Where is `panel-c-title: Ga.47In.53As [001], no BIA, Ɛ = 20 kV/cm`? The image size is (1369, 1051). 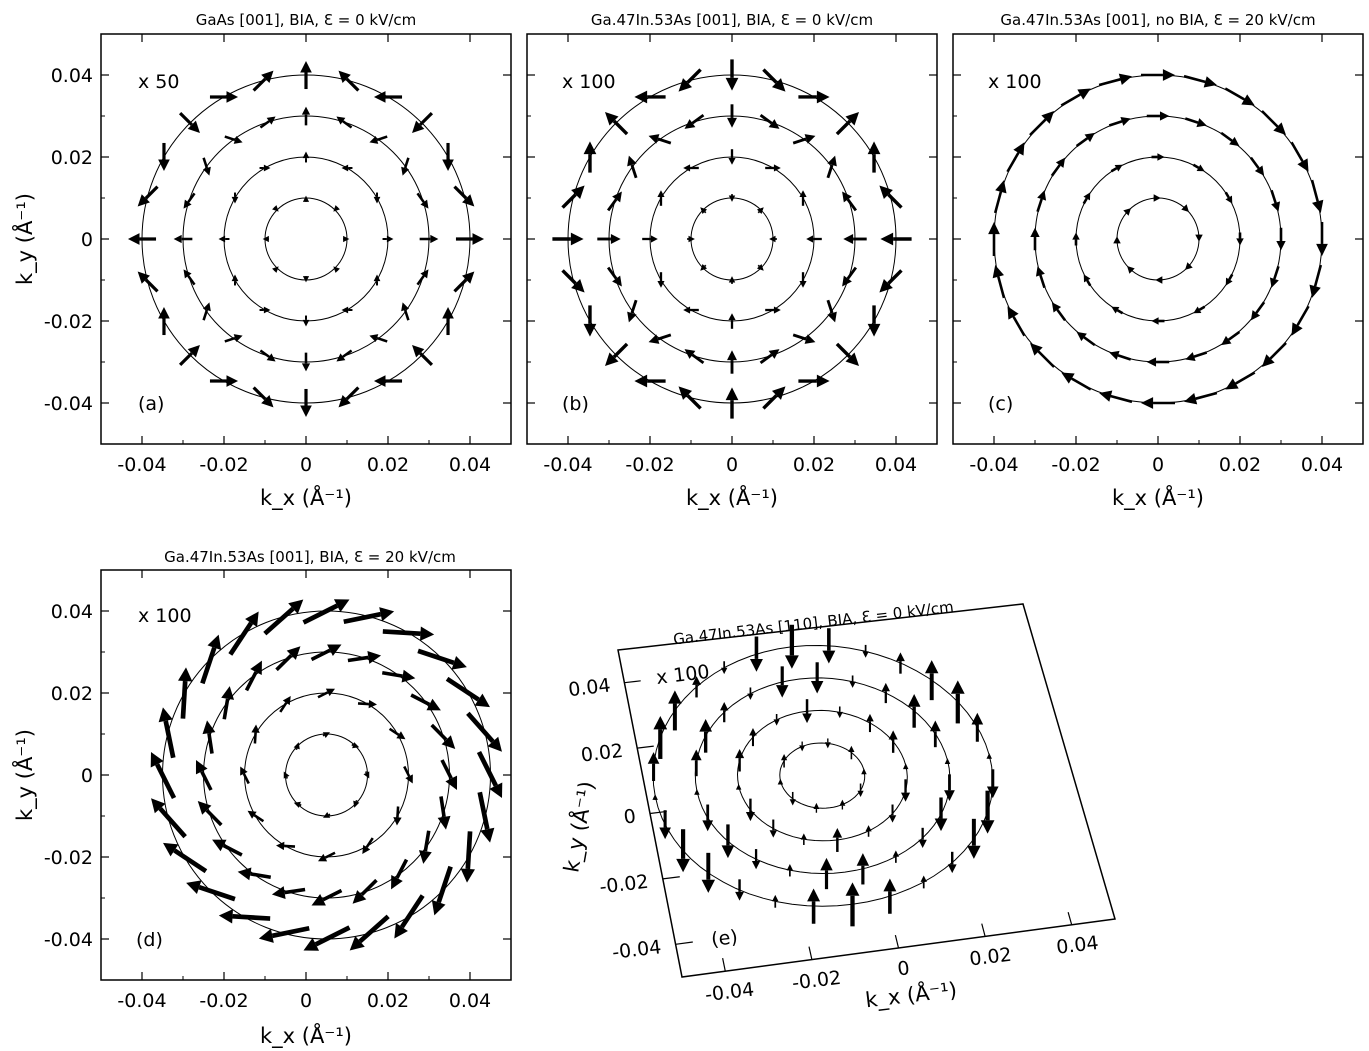 panel-c-title: Ga.47In.53As [001], no BIA, Ɛ = 20 kV/cm is located at coordinates (1157, 20).